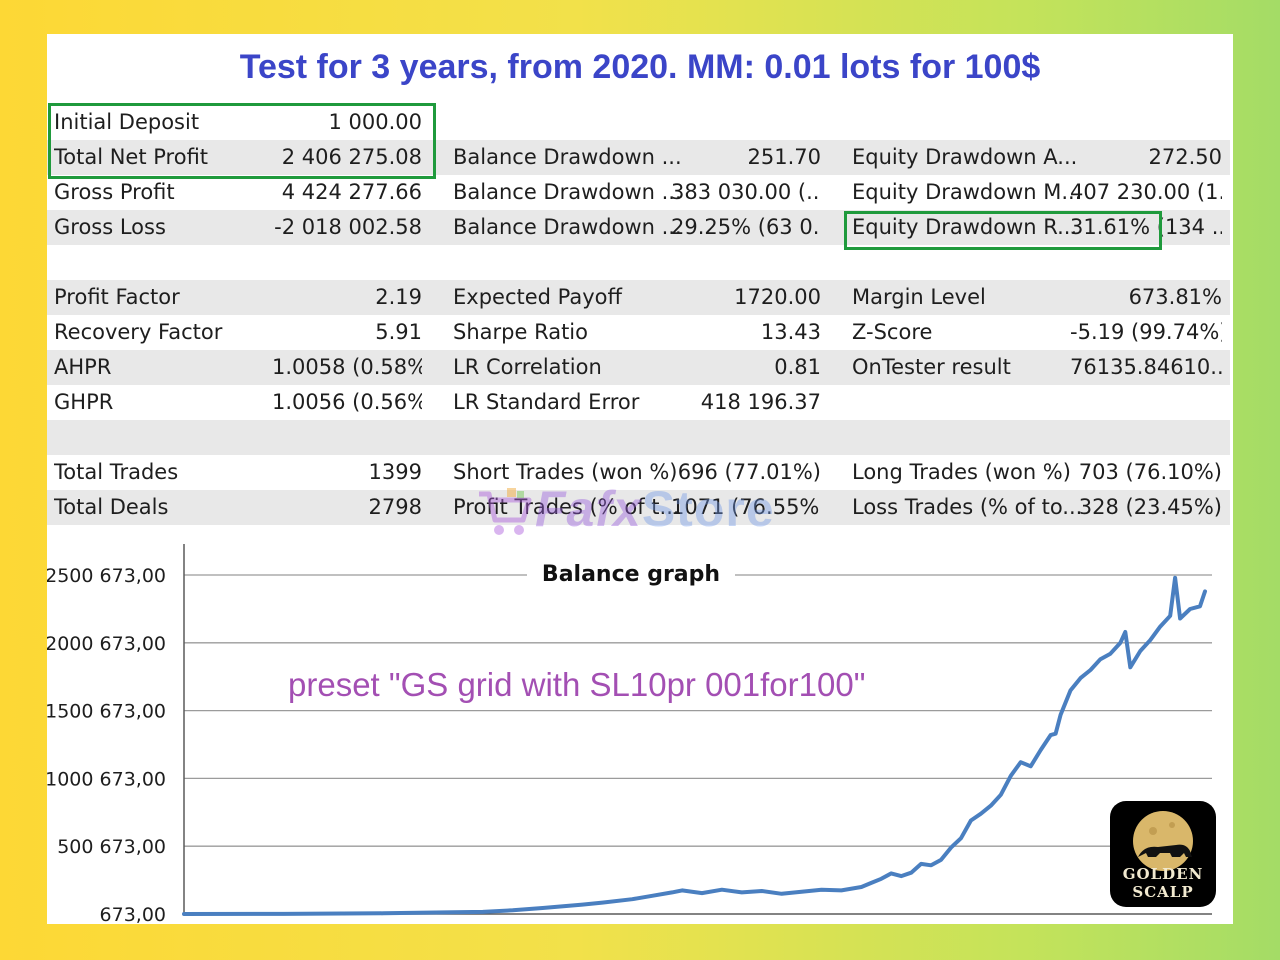  Describe the element at coordinates (83, 367) in the screenshot. I see `ahpr-label: AHPR` at that location.